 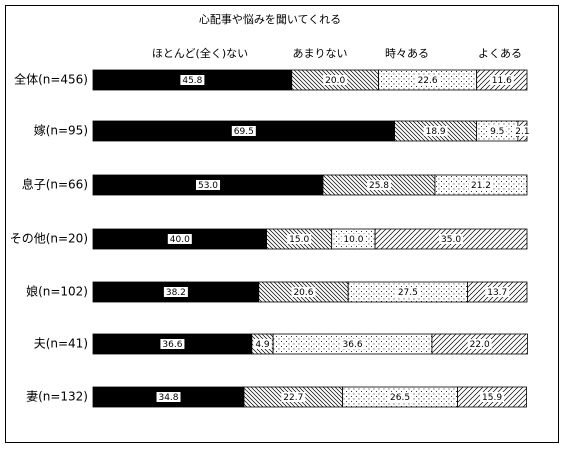 I want to click on value-label: 35.0, so click(x=451, y=240).